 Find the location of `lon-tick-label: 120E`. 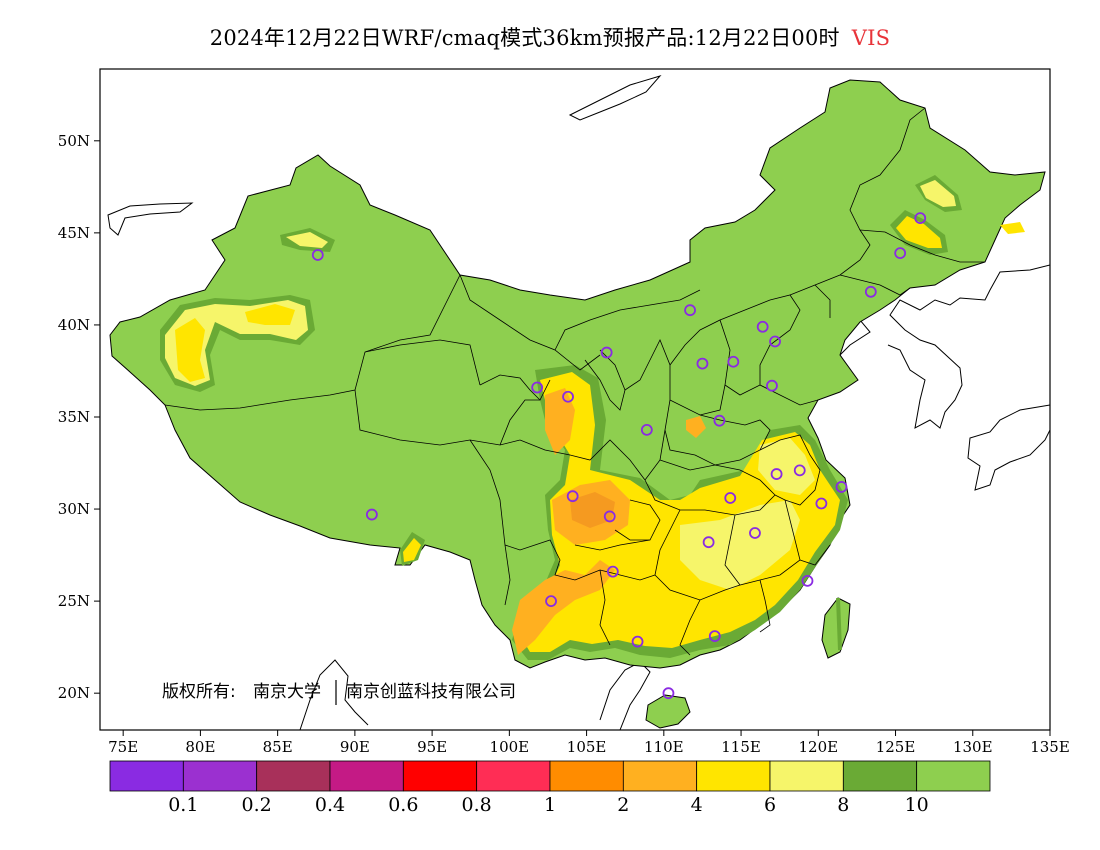

lon-tick-label: 120E is located at coordinates (818, 747).